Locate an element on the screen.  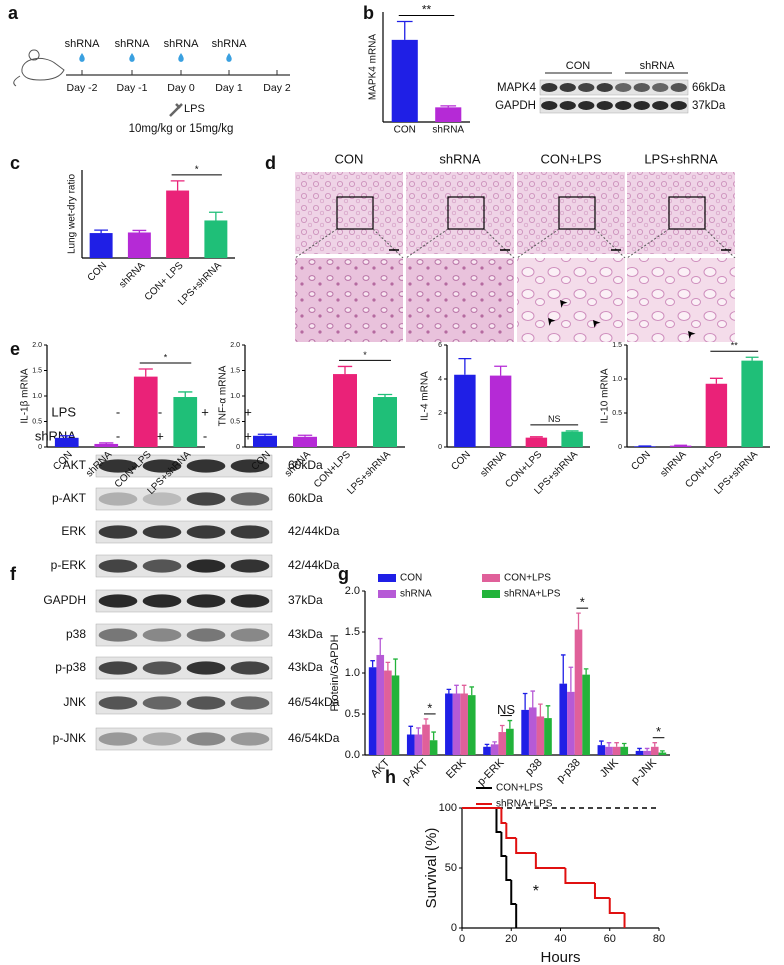
histology-label: CON+LPS is located at coordinates (570, 158).